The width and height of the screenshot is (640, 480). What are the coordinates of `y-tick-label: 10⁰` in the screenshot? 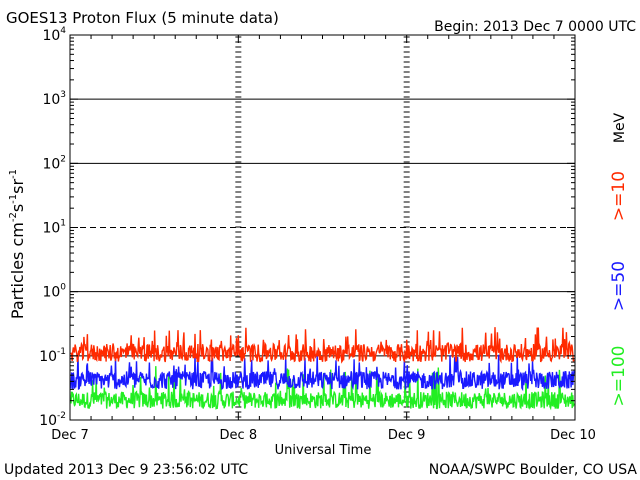 It's located at (54, 292).